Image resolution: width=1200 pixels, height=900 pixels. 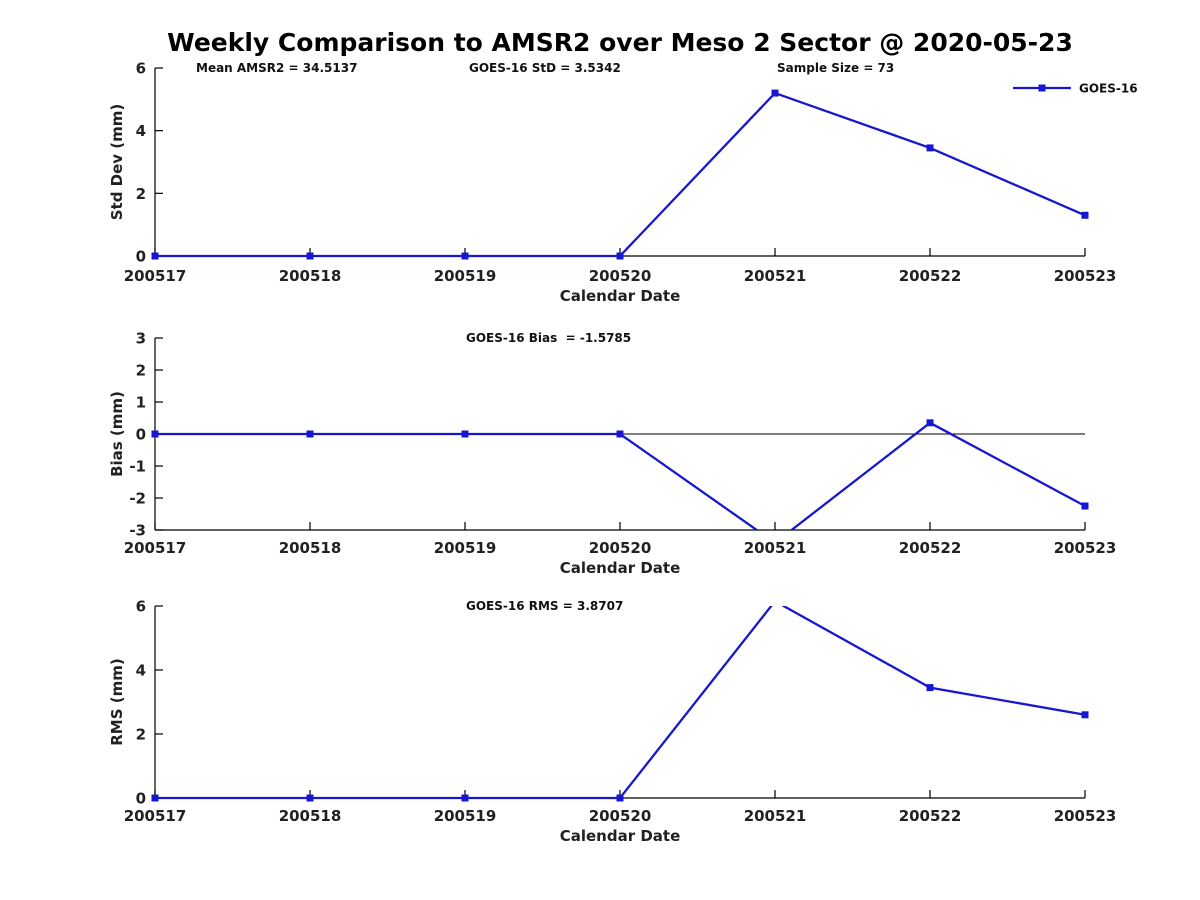 I want to click on y-axis-title: RMS (mm), so click(x=117, y=701).